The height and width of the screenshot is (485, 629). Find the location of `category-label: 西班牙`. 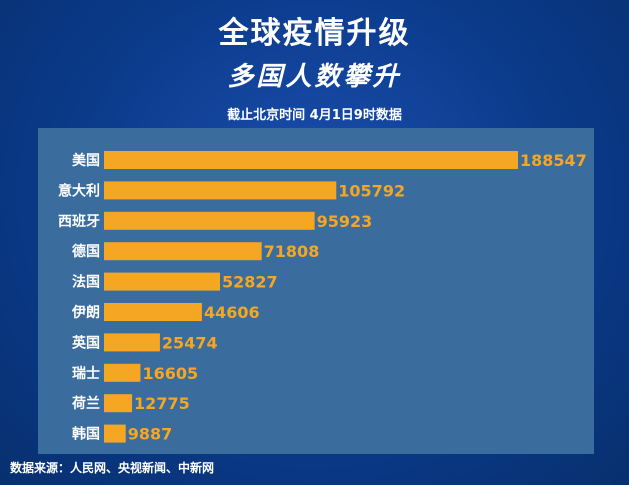

category-label: 西班牙 is located at coordinates (79, 221).